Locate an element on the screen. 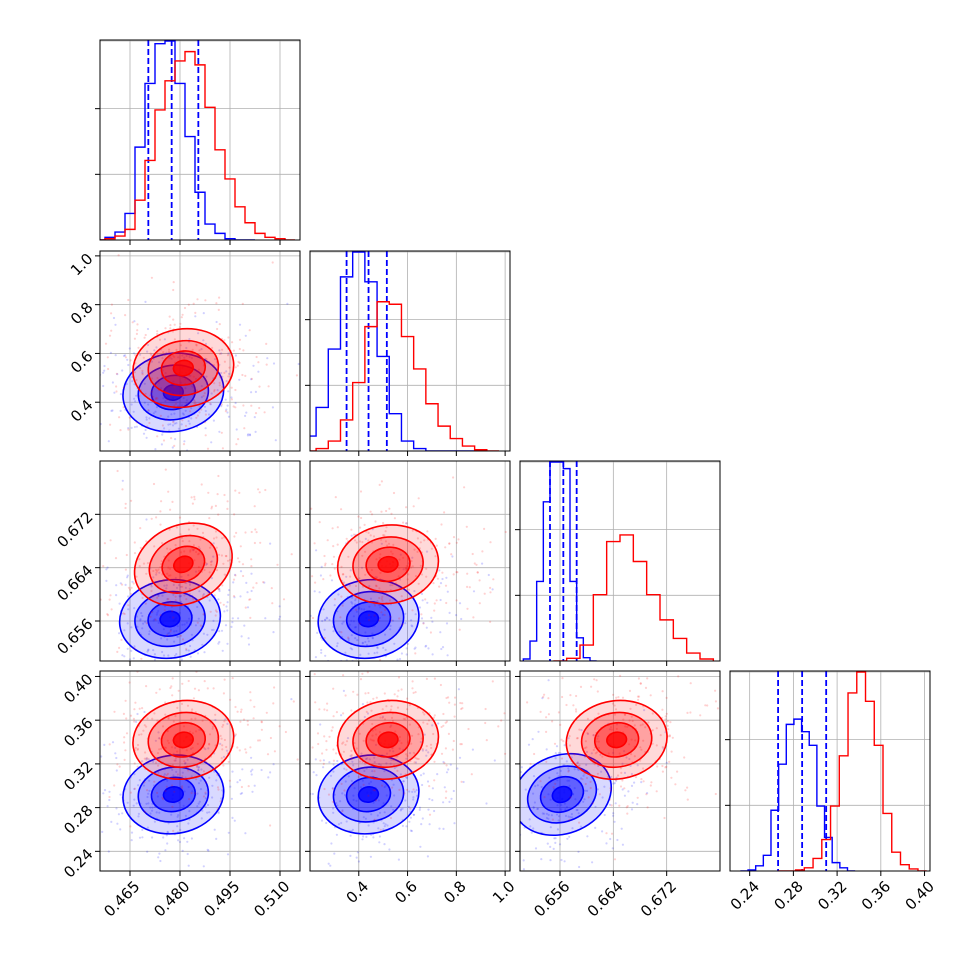 The height and width of the screenshot is (970, 970). x-tick-label-0-3: 0.510 is located at coordinates (271, 898).